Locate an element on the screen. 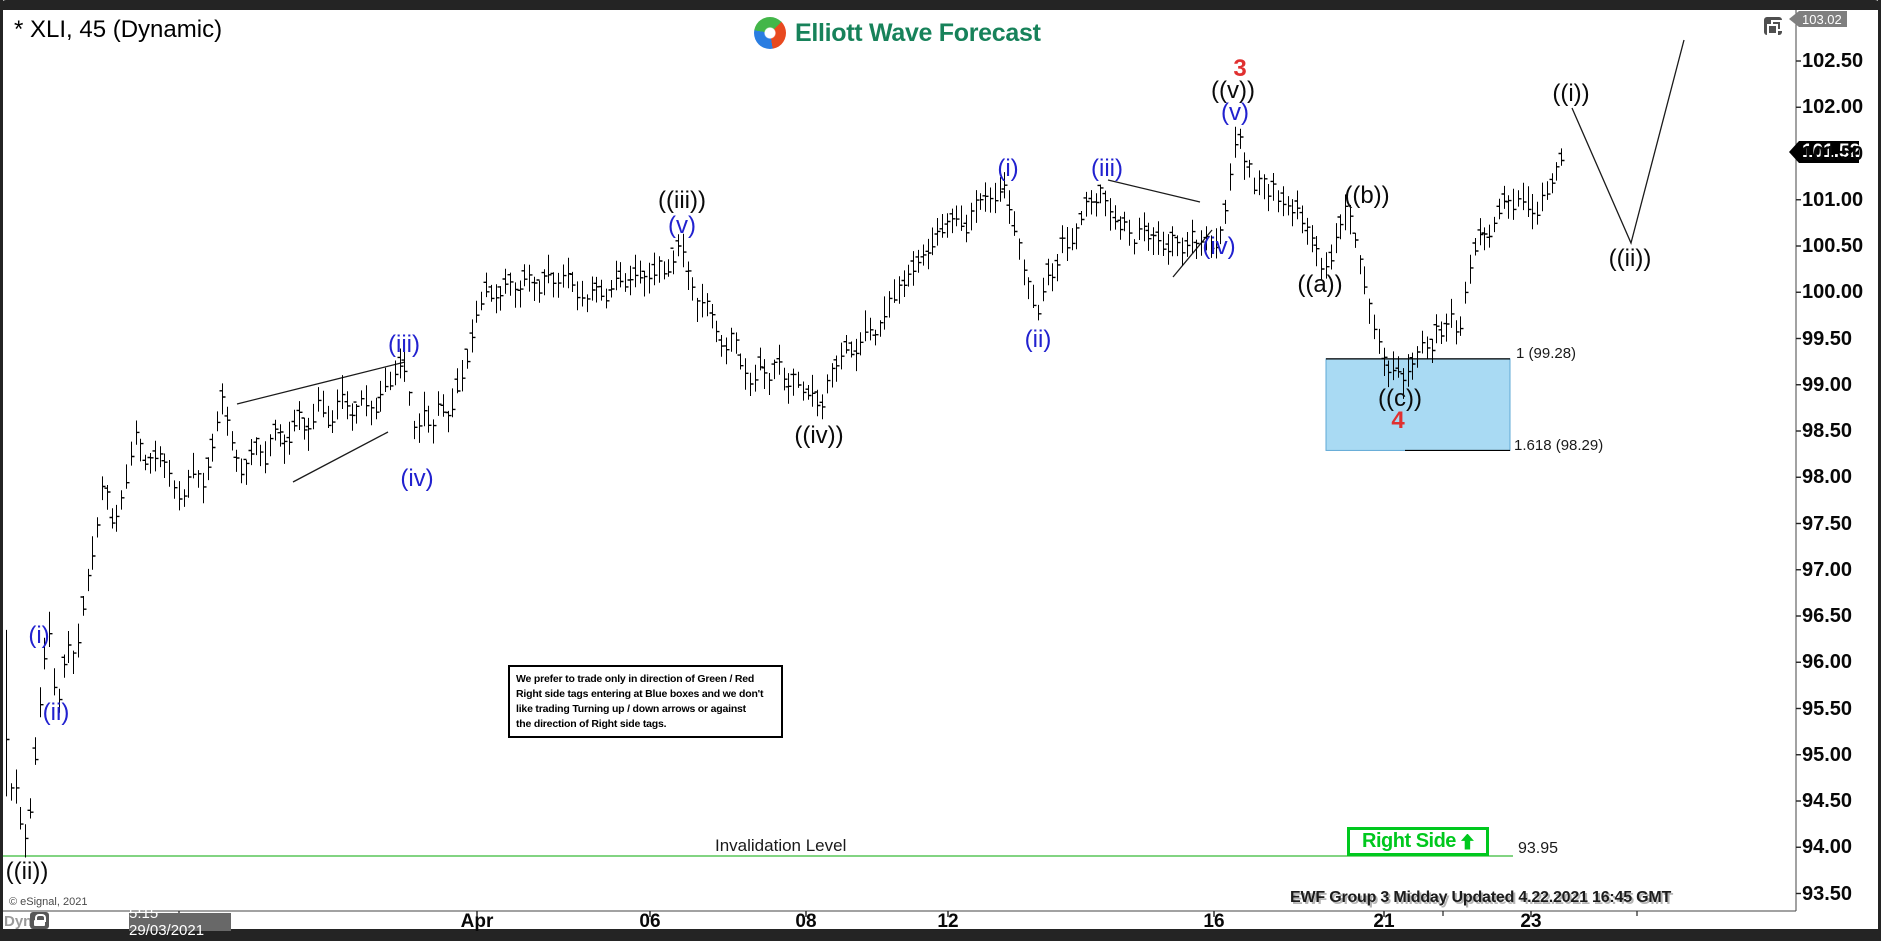 This screenshot has height=941, width=1881. invalidation-price-label: 93.95 is located at coordinates (1538, 848).